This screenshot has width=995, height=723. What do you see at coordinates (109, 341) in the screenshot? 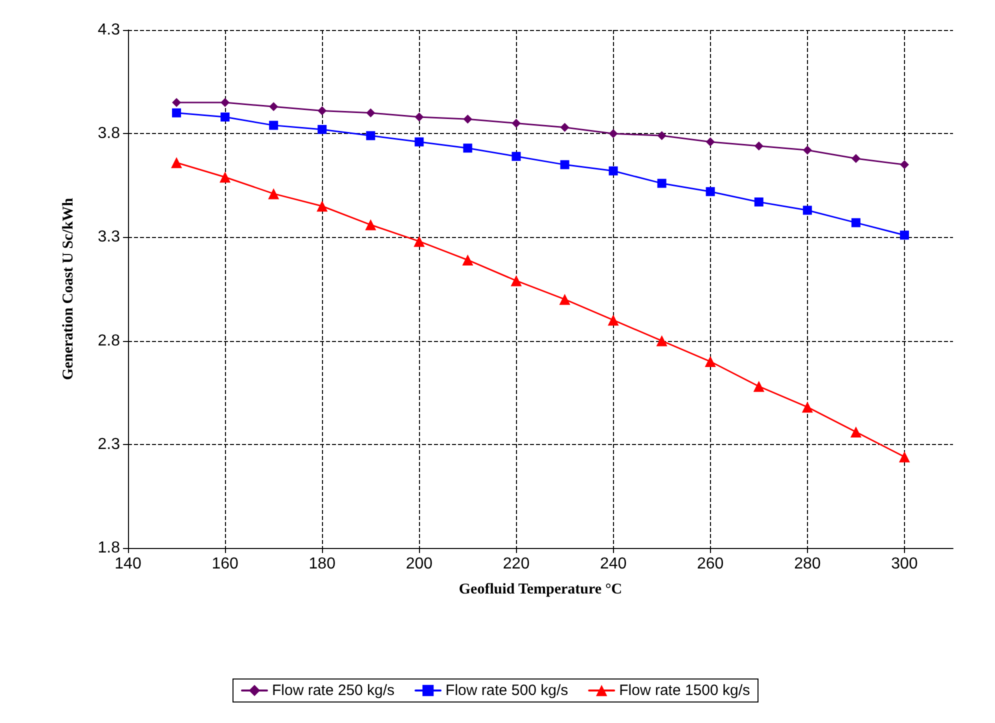
I see `y-tick-label: 2.8` at bounding box center [109, 341].